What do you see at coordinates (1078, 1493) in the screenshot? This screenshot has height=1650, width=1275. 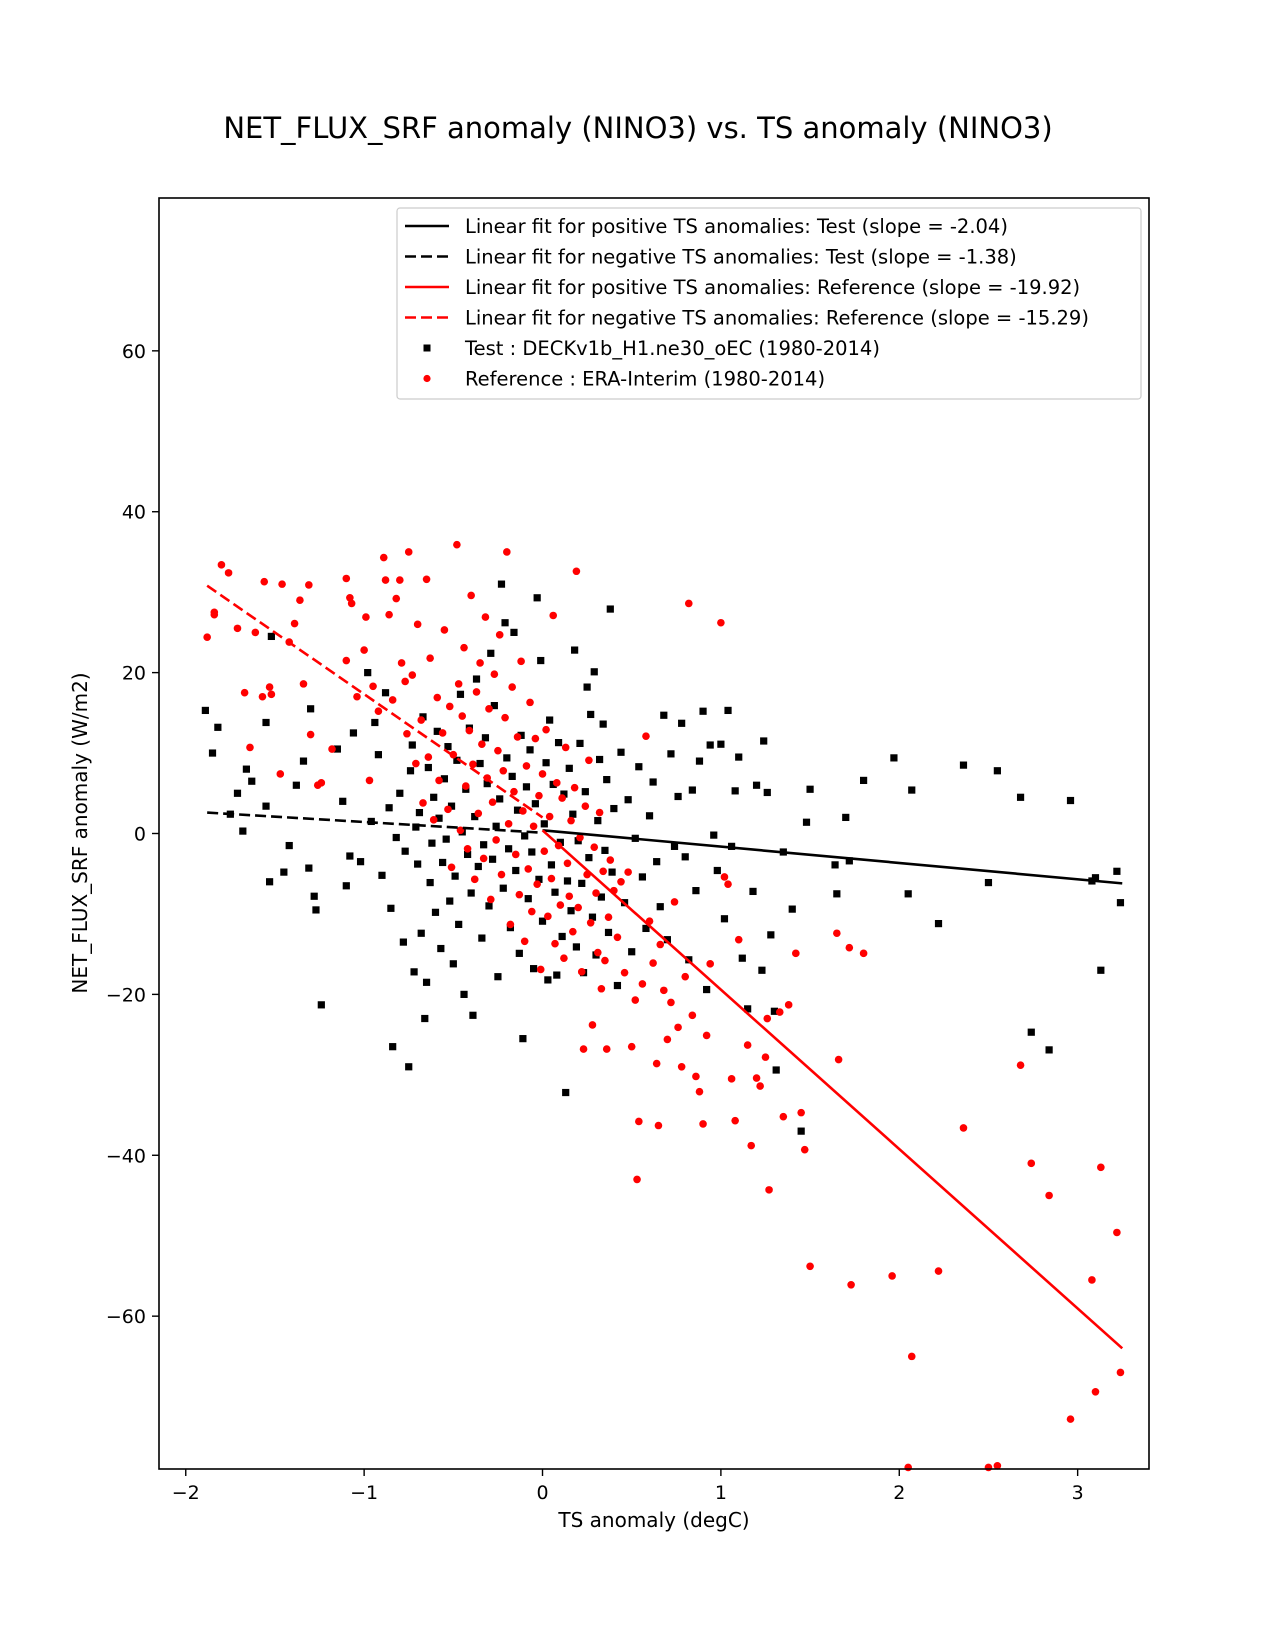 I see `x-tick-label: 3` at bounding box center [1078, 1493].